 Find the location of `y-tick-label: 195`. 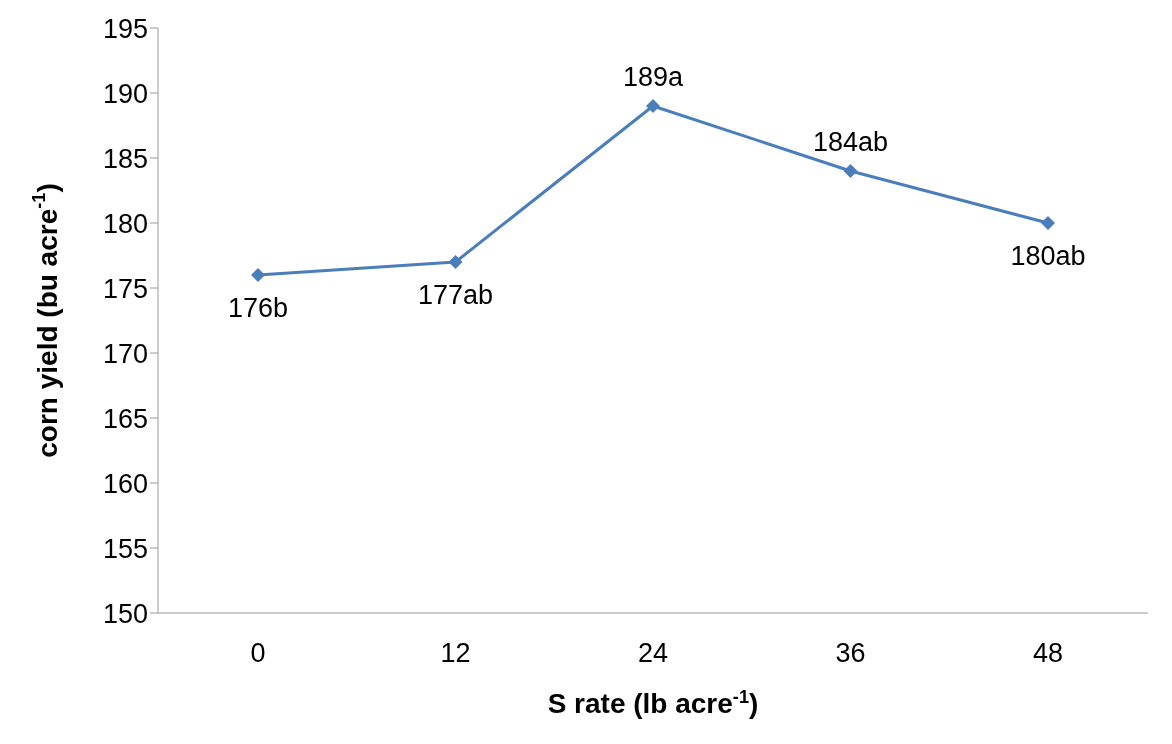

y-tick-label: 195 is located at coordinates (125, 28).